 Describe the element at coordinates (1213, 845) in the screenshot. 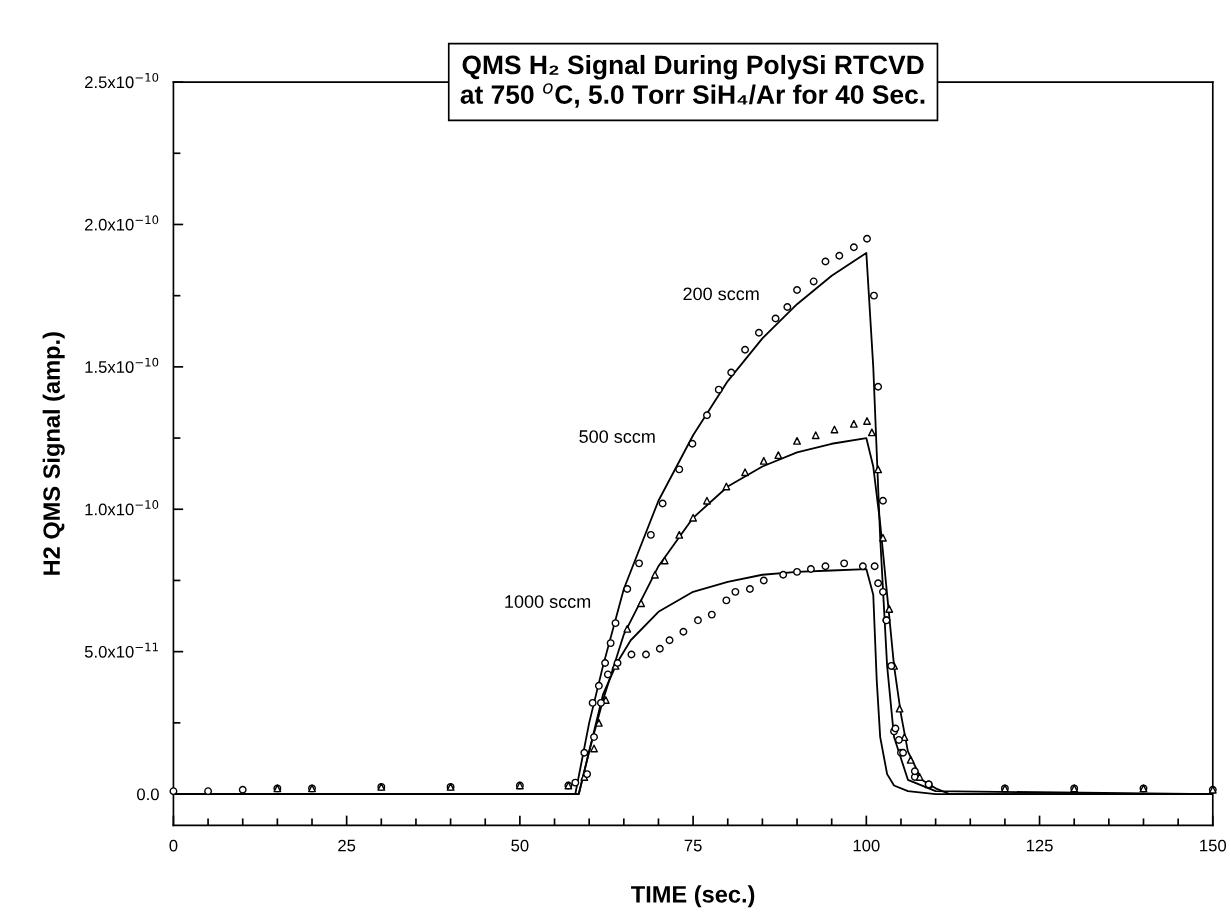

I see `x-tick-label: 150` at that location.